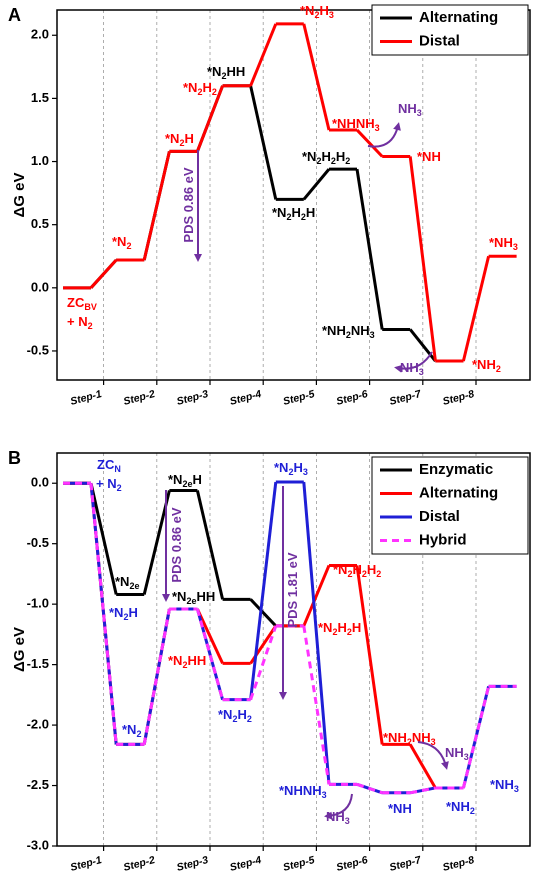  I want to click on annotation-text: + N, so click(106, 483).